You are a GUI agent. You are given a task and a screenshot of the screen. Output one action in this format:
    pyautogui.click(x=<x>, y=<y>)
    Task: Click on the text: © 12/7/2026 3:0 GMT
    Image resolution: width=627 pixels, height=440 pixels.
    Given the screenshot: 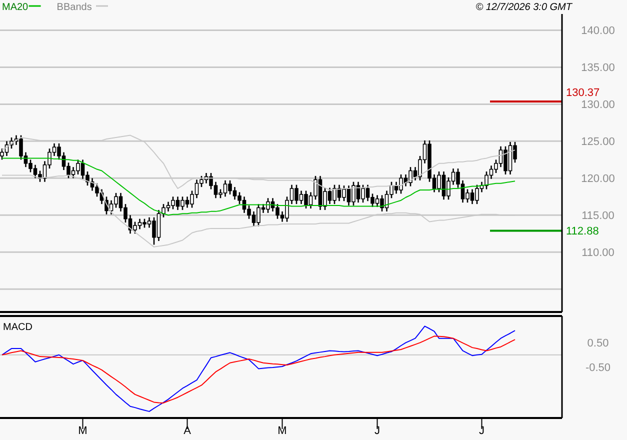 What is the action you would take?
    pyautogui.click(x=524, y=7)
    